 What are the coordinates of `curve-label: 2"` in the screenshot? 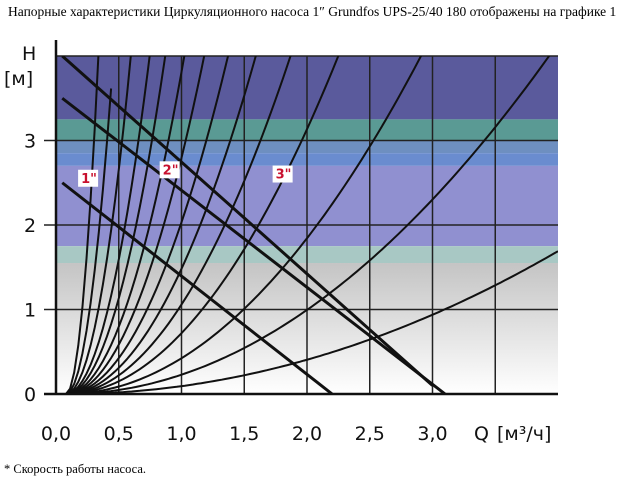 It's located at (171, 170).